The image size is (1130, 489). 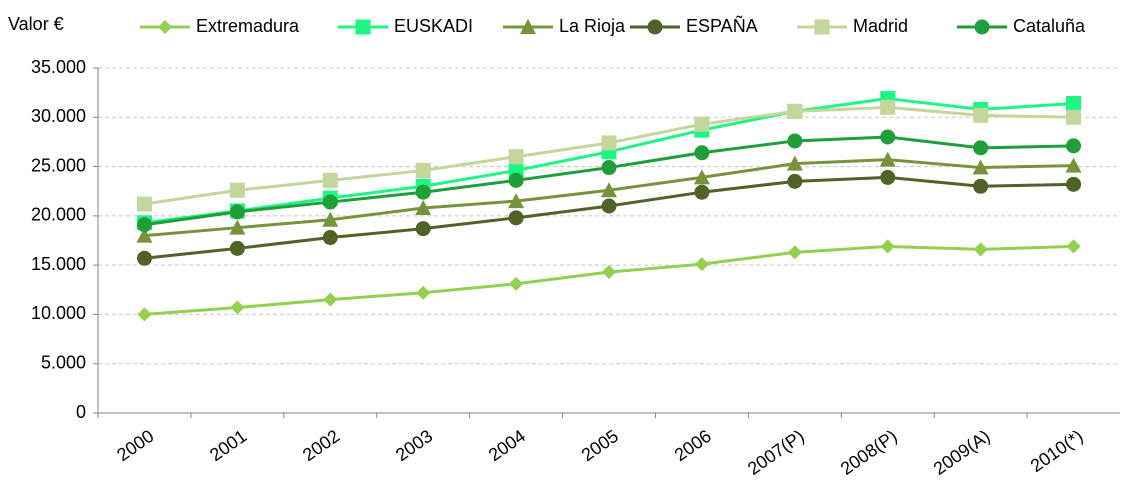 I want to click on y-tick-label: 25.000, so click(x=58, y=165).